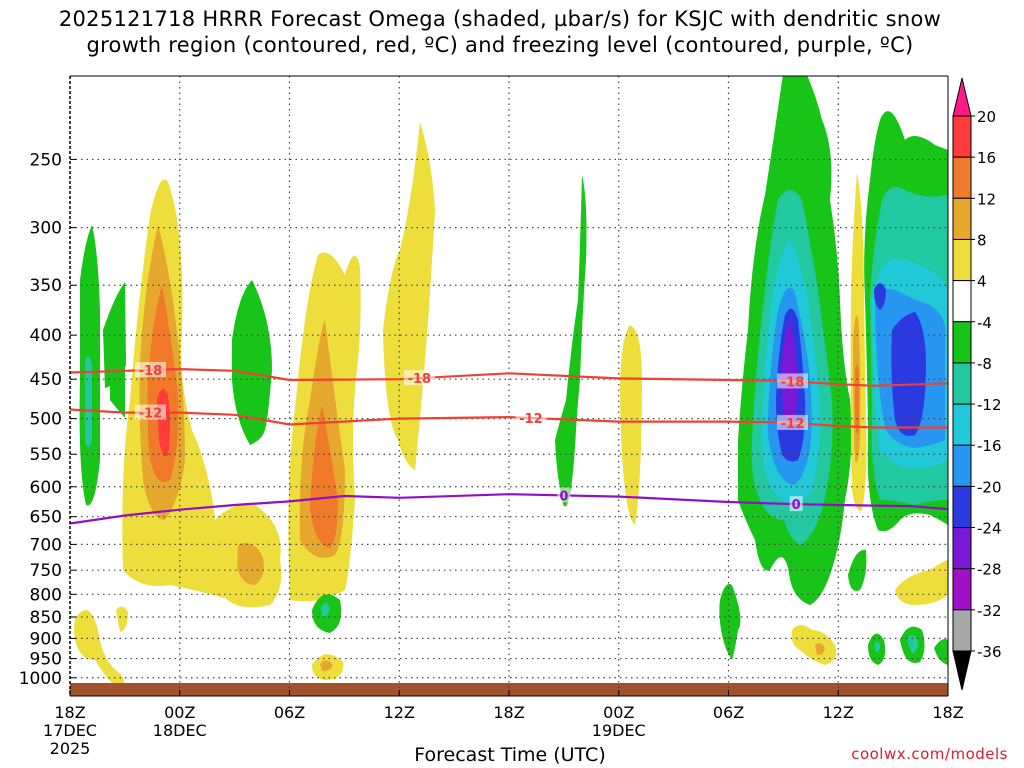  Describe the element at coordinates (619, 730) in the screenshot. I see `x-tick-date-label: 19DEC` at that location.